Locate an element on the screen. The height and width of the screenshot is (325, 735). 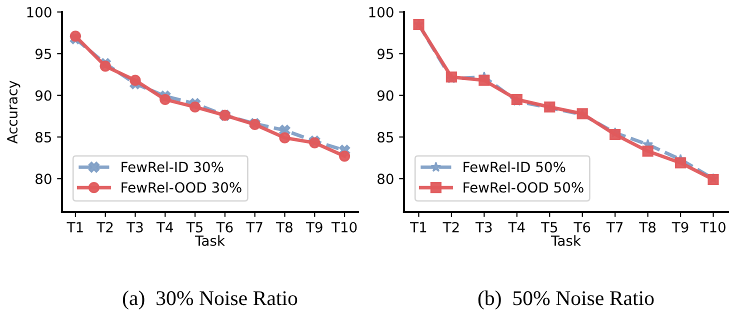
legend-label: FewRel-ID 50% is located at coordinates (515, 167).